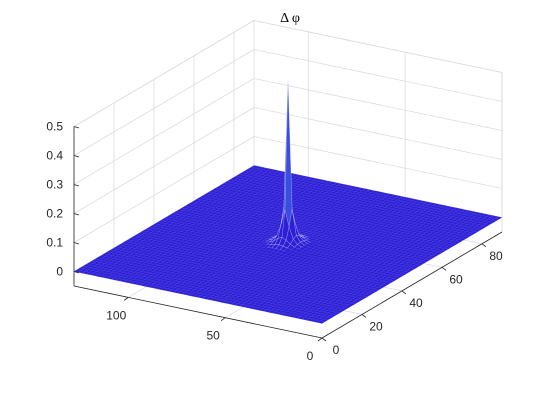 Image resolution: width=560 pixels, height=420 pixels. I want to click on y-tick-label: 100, so click(116, 315).